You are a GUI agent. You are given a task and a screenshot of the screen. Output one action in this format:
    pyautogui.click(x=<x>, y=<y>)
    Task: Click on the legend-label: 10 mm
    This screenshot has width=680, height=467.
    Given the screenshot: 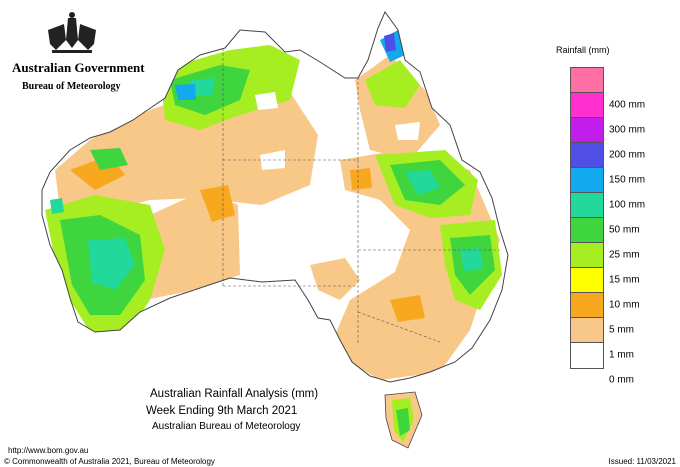 What is the action you would take?
    pyautogui.click(x=624, y=304)
    